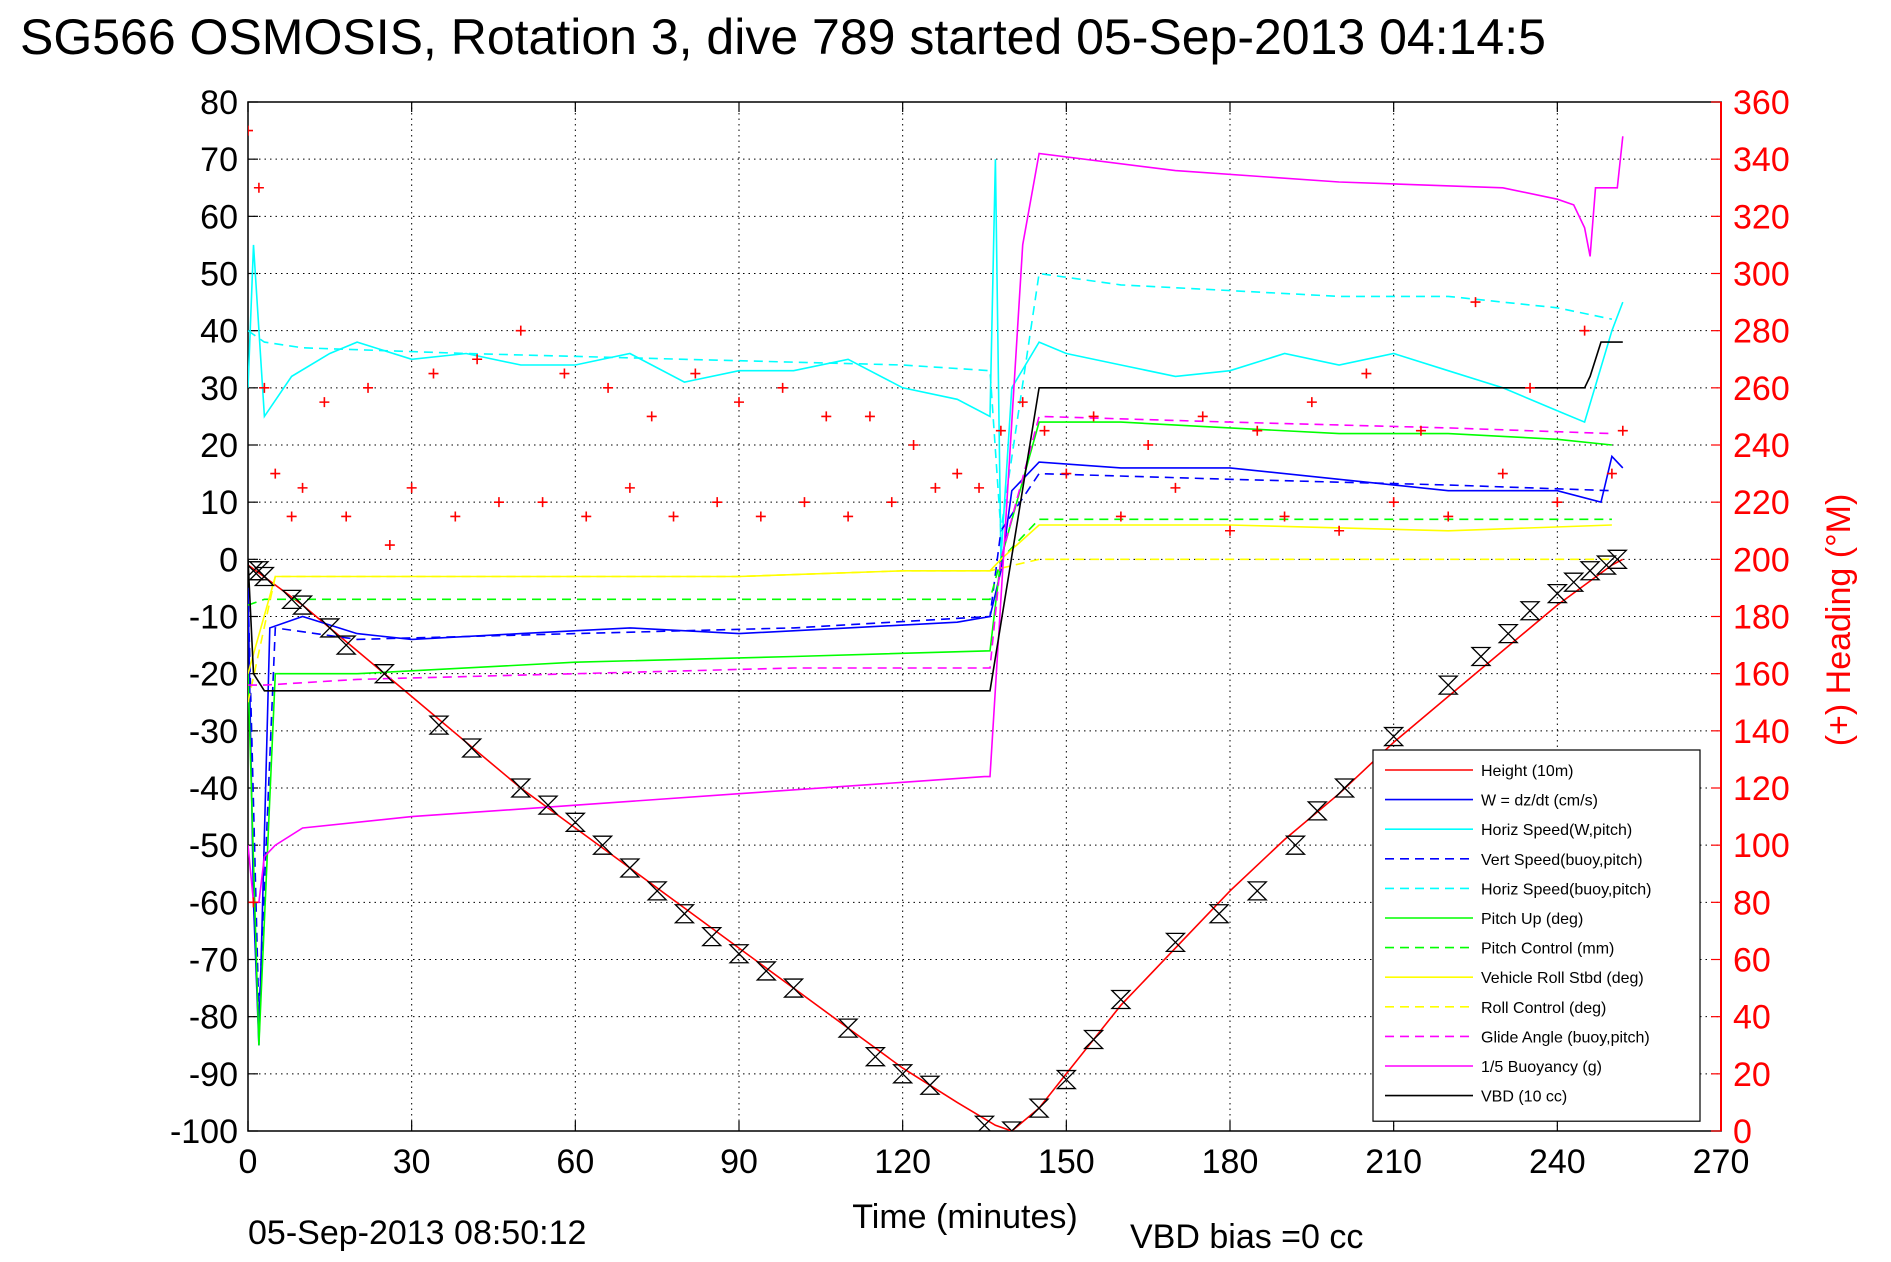 The height and width of the screenshot is (1262, 1891). What do you see at coordinates (213, 789) in the screenshot?
I see `y-tick-label: -40` at bounding box center [213, 789].